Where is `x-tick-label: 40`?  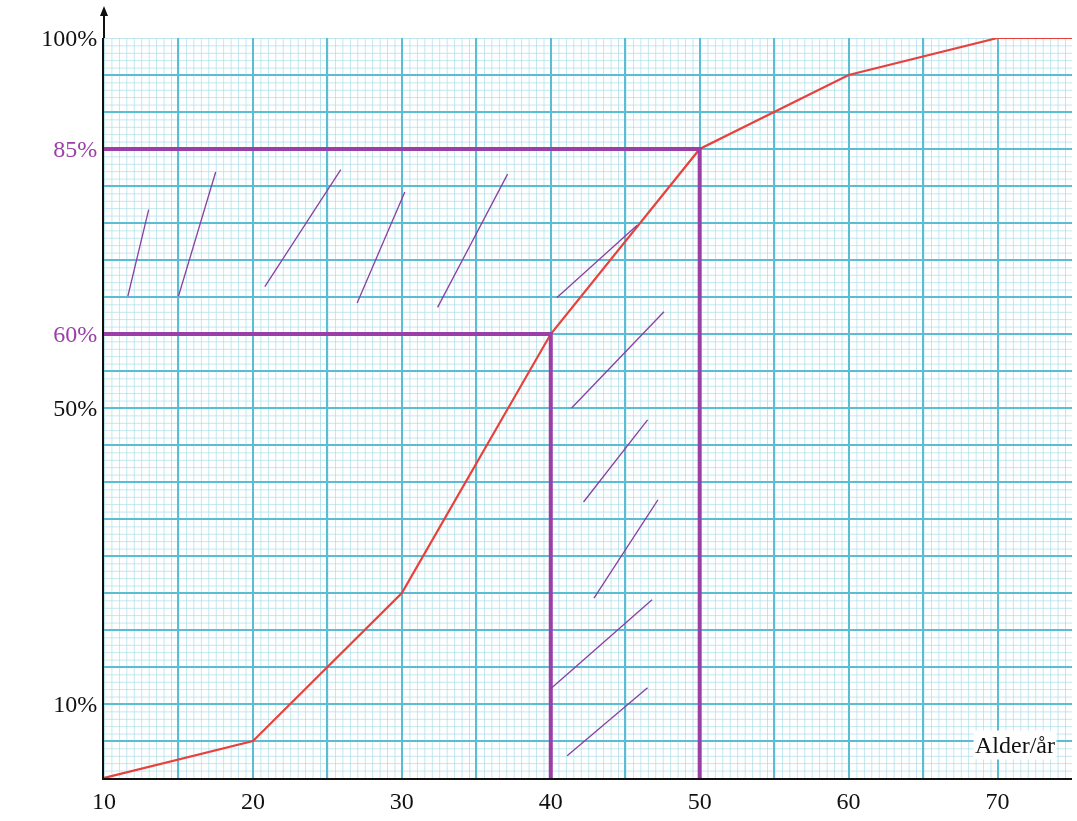 x-tick-label: 40 is located at coordinates (550, 800).